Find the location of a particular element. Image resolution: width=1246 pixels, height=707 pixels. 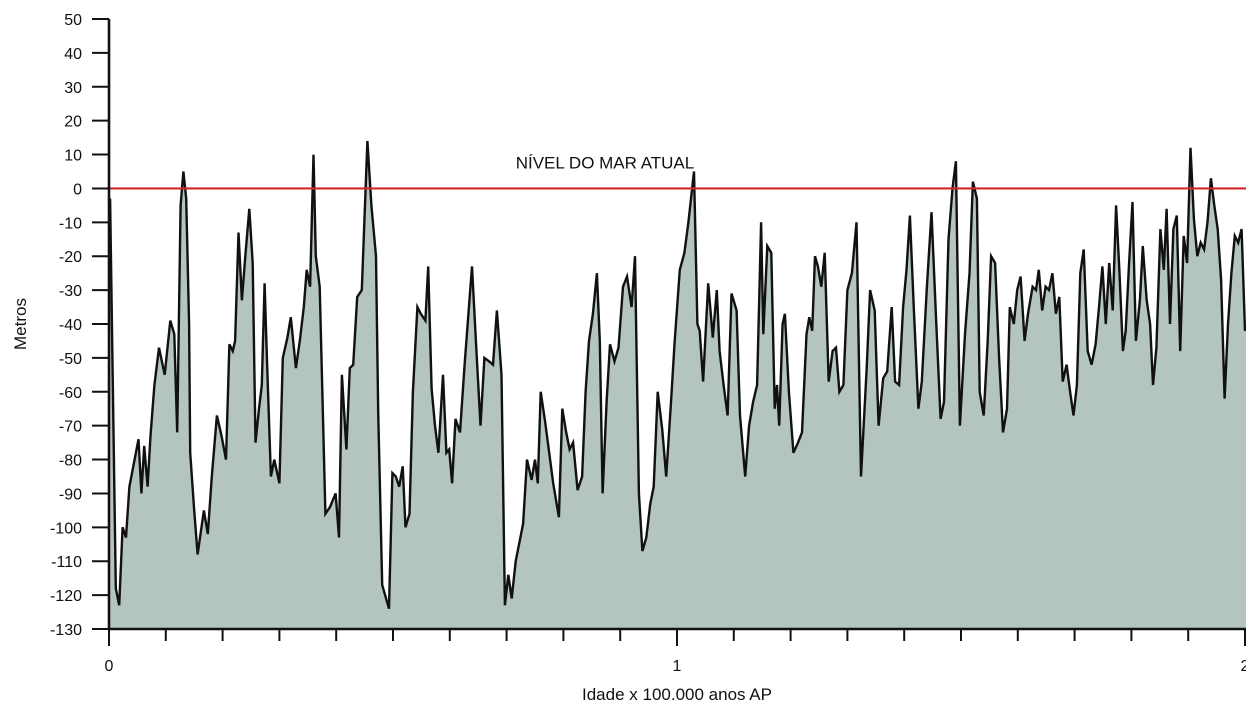

y-tick-label: 40 is located at coordinates (73, 54).